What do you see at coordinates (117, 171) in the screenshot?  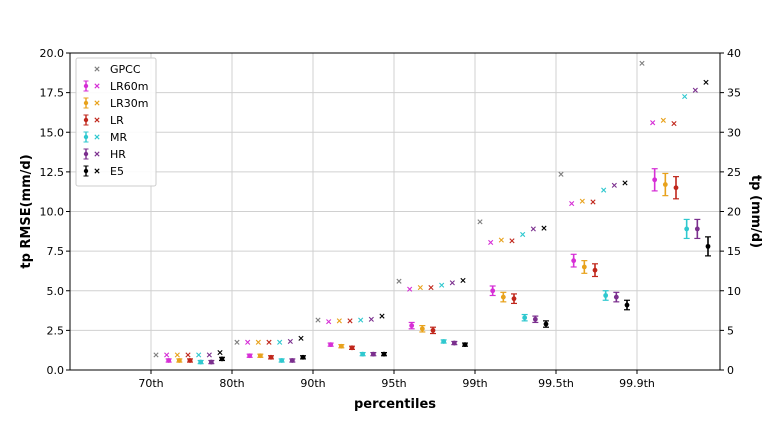 I see `legend-label: E5` at bounding box center [117, 171].